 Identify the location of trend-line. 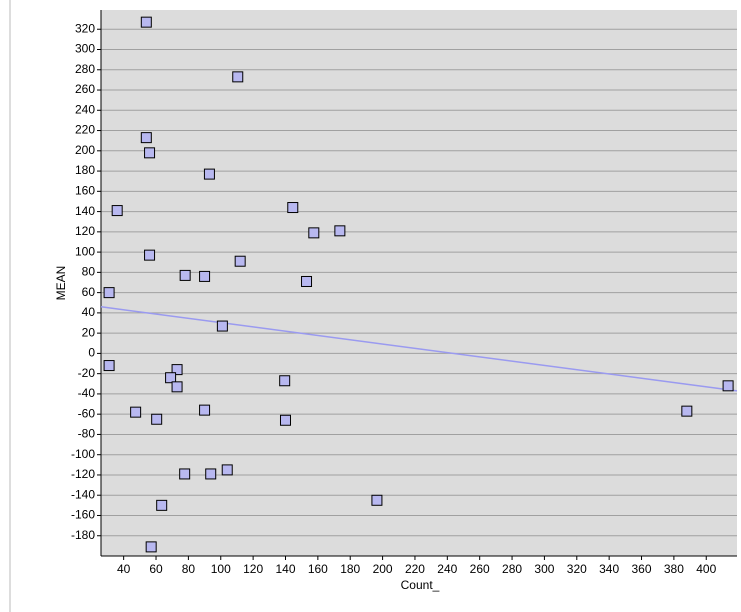
(419, 349).